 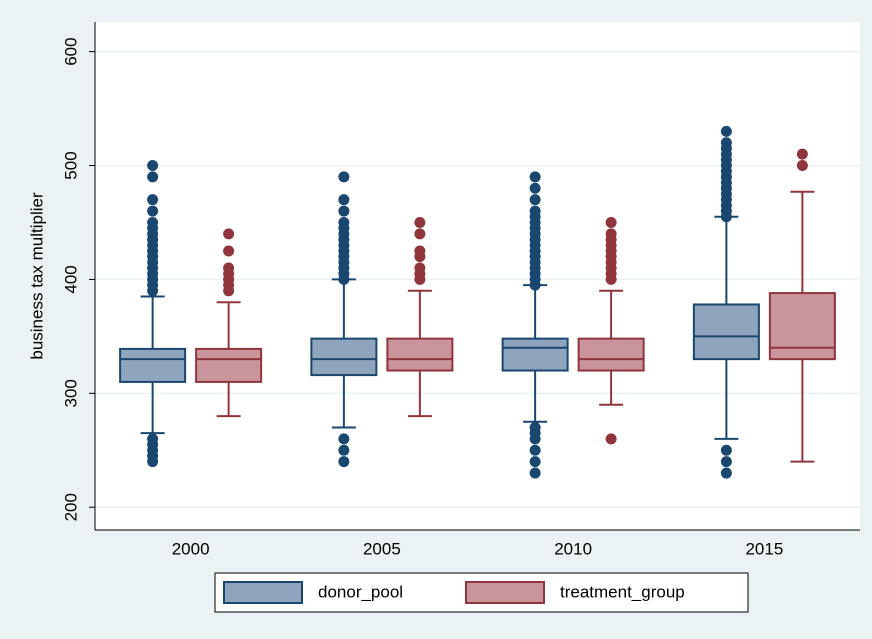 What do you see at coordinates (70, 393) in the screenshot?
I see `y-tick-label: 300` at bounding box center [70, 393].